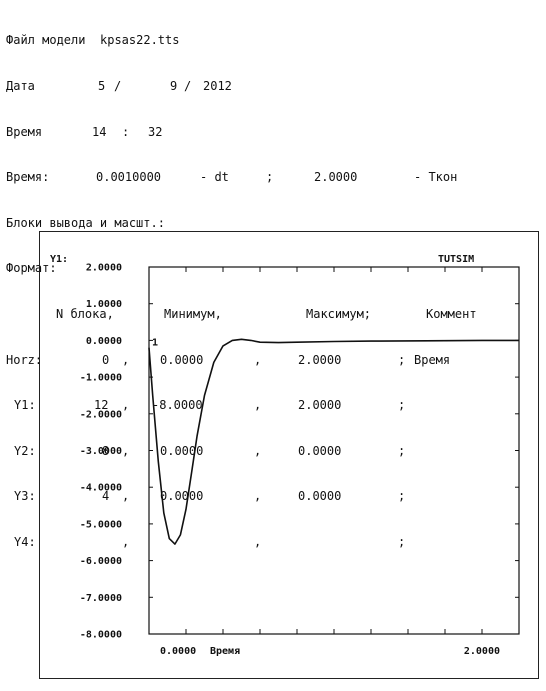 This screenshot has width=546, height=691. I want to click on model-file: kpsas22.tts, so click(140, 40).